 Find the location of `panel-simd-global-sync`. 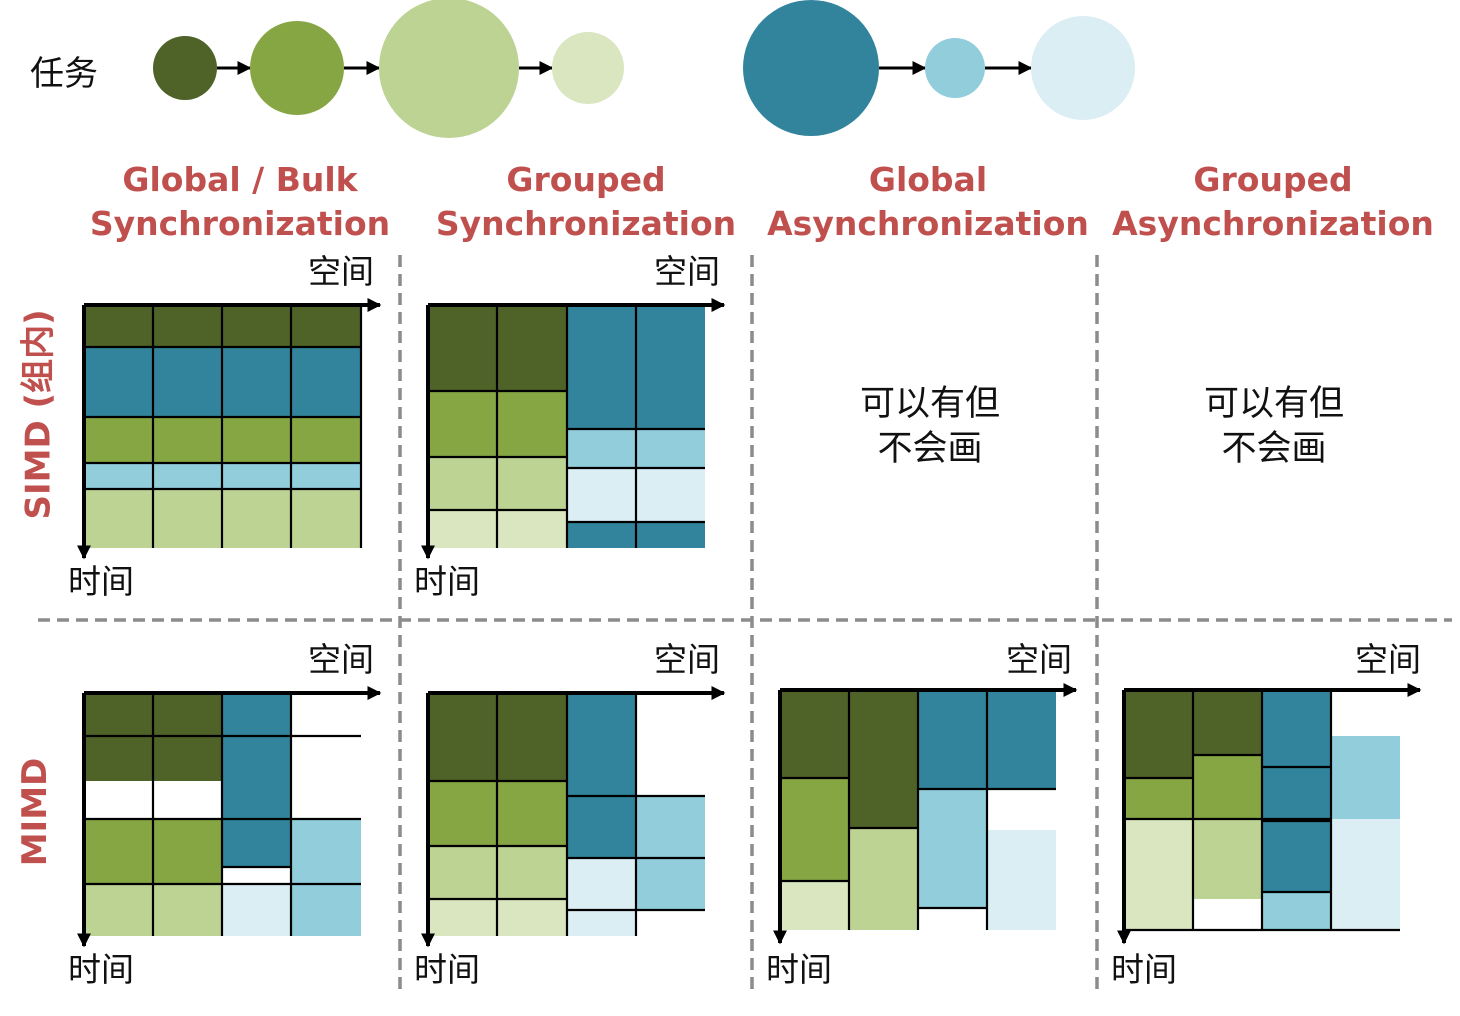

panel-simd-global-sync is located at coordinates (229, 429).